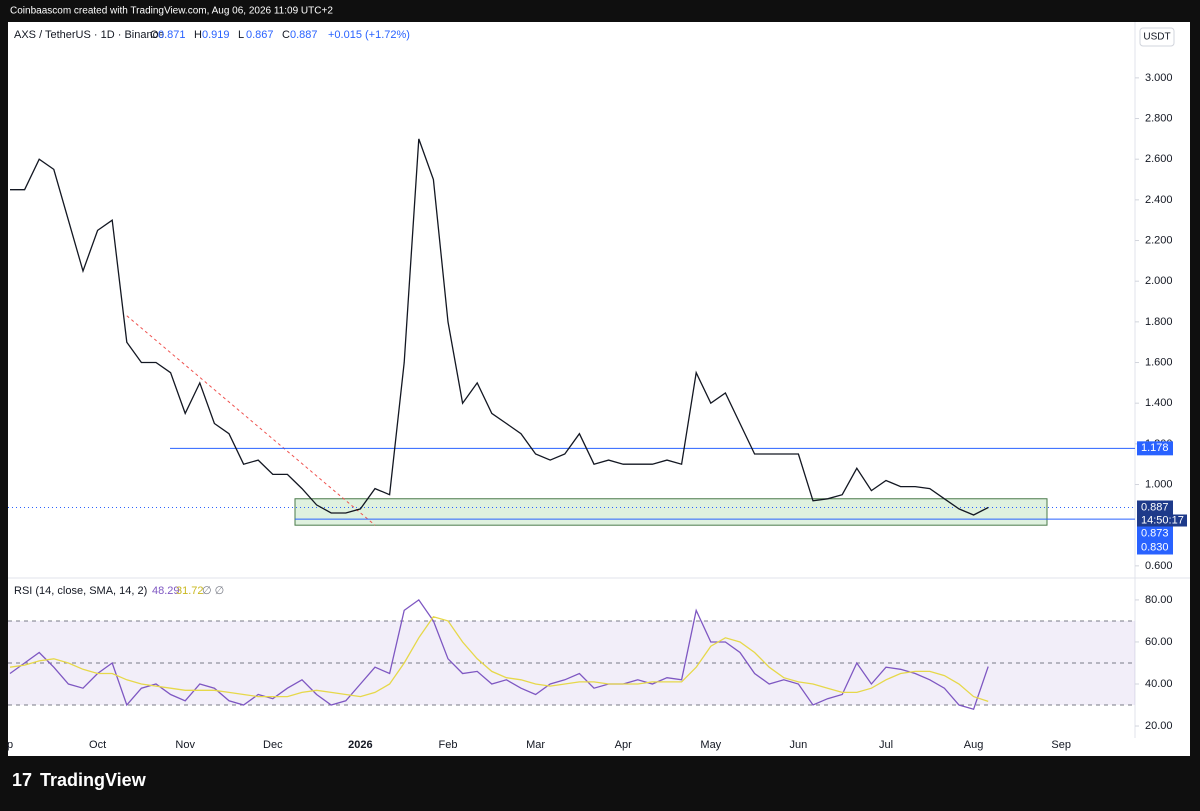 Image resolution: width=1200 pixels, height=811 pixels. I want to click on y-tick-label: 40.00, so click(1159, 684).